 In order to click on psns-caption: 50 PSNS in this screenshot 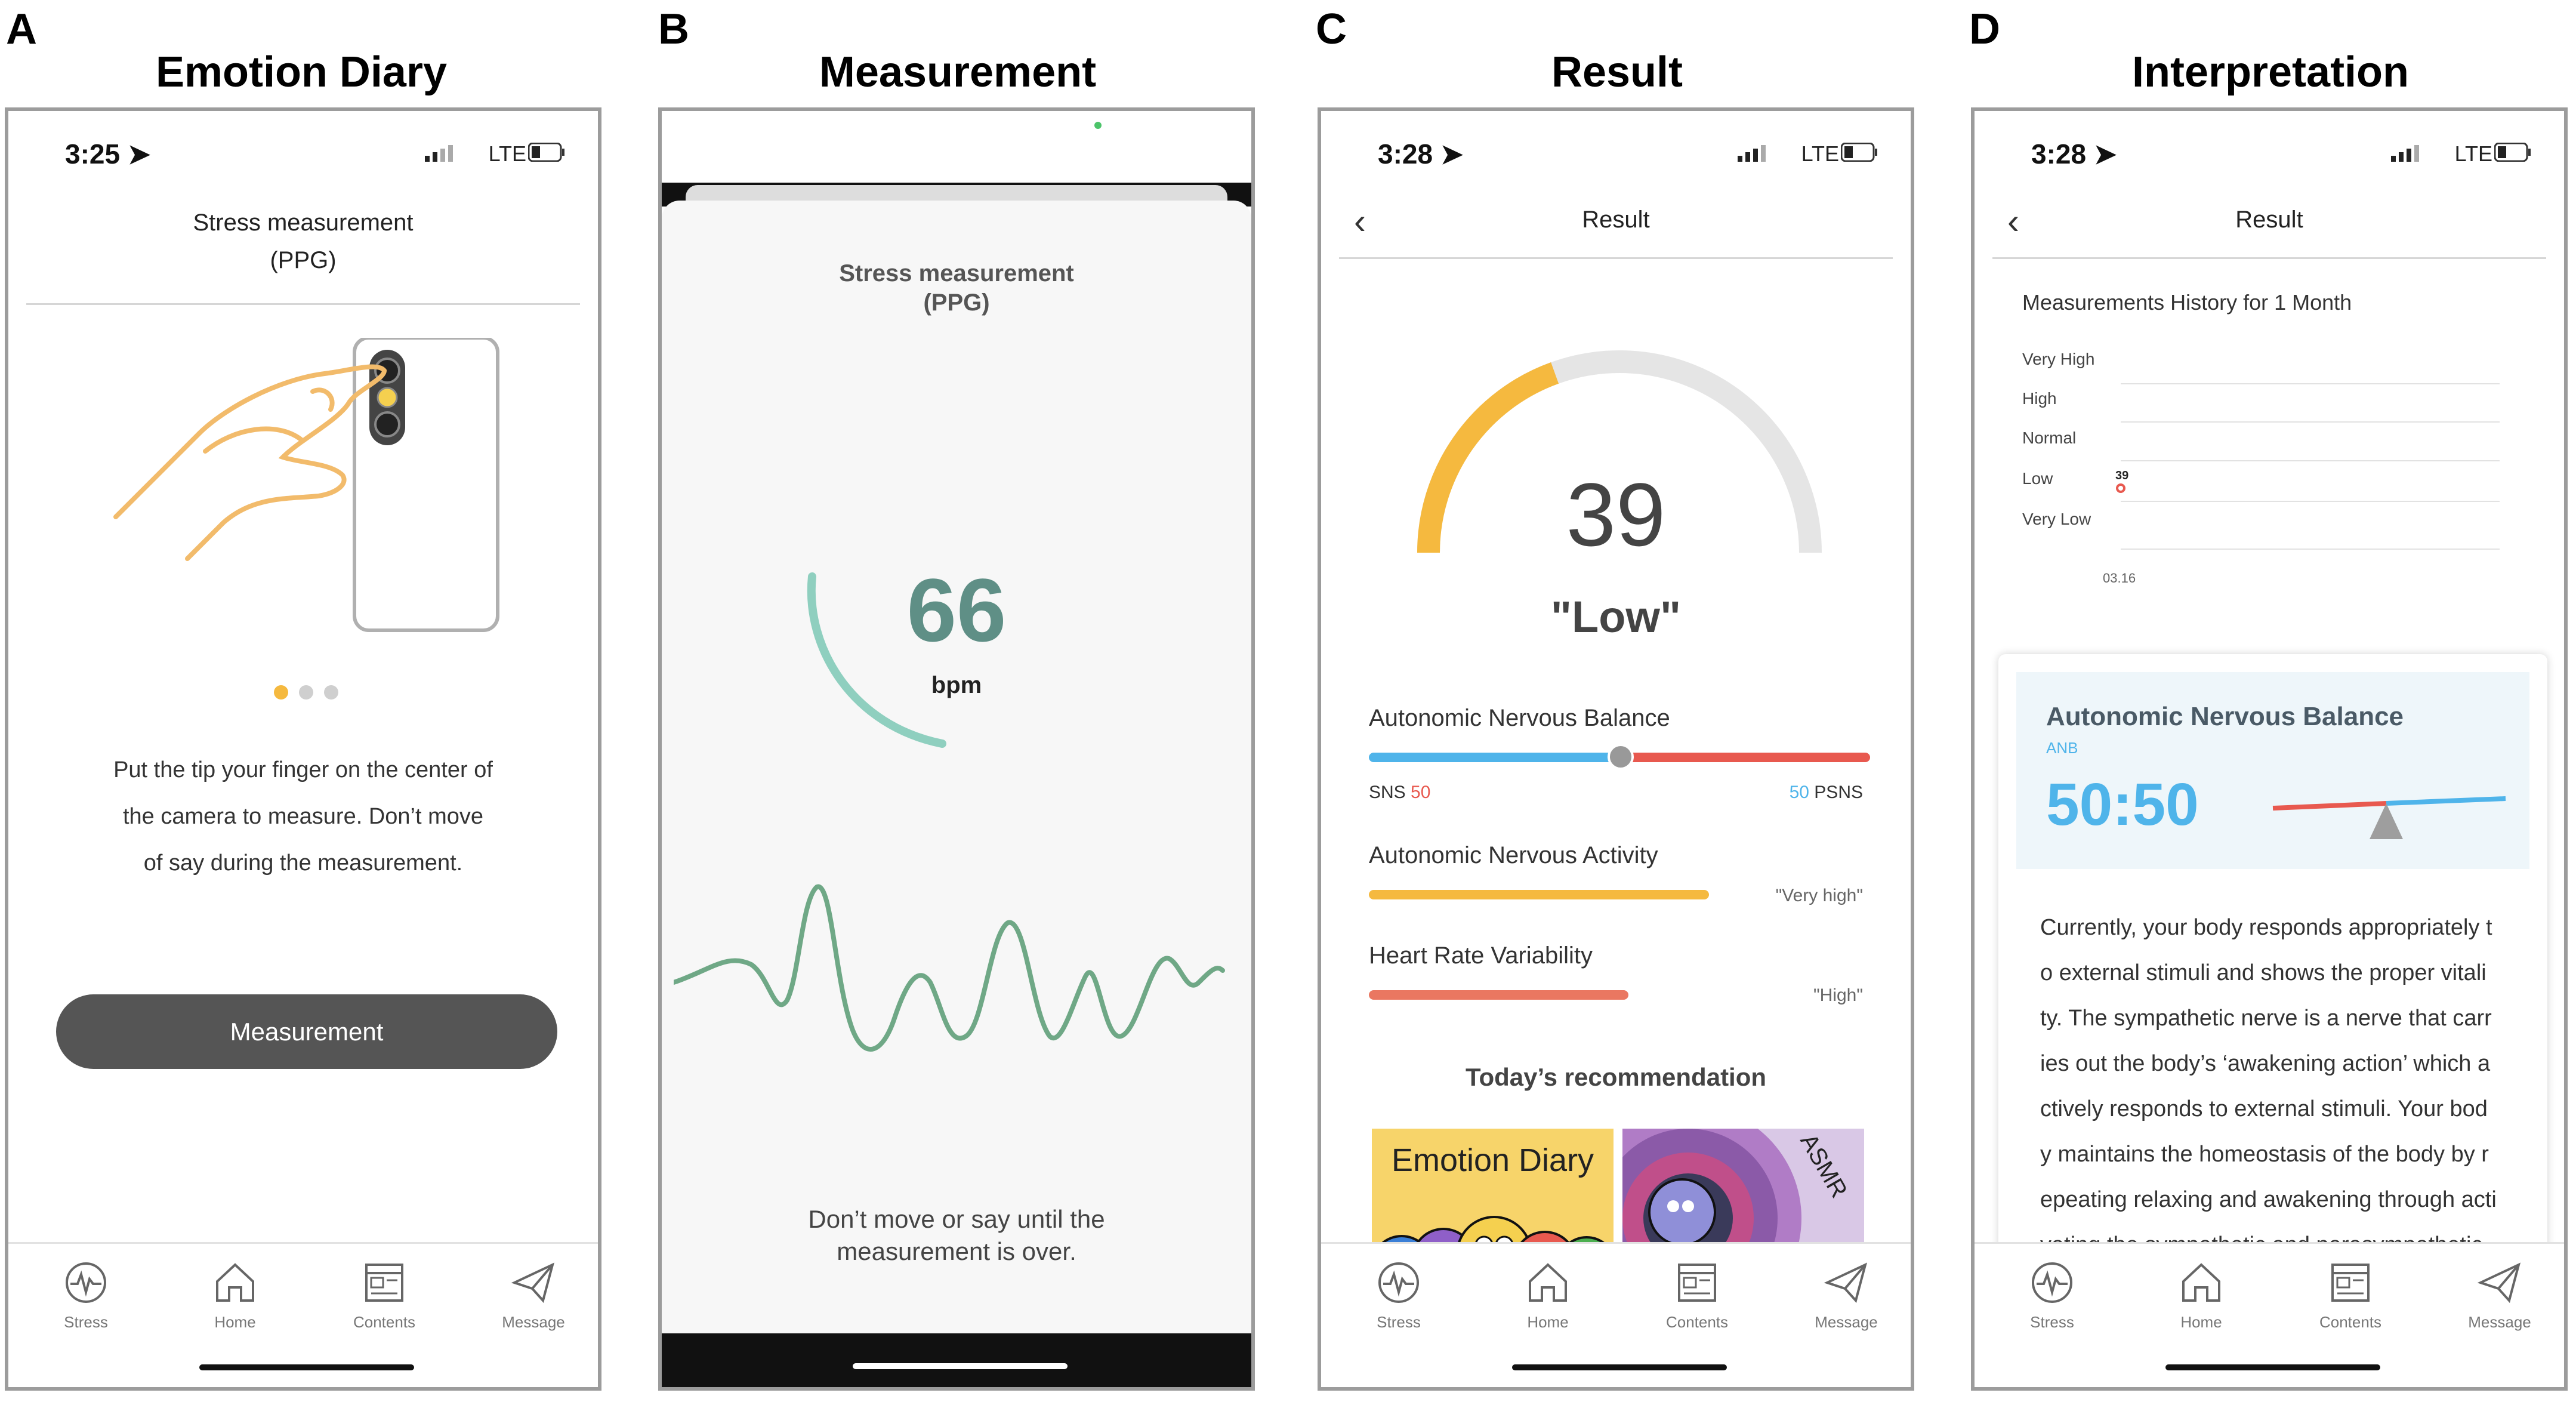, I will do `click(1826, 792)`.